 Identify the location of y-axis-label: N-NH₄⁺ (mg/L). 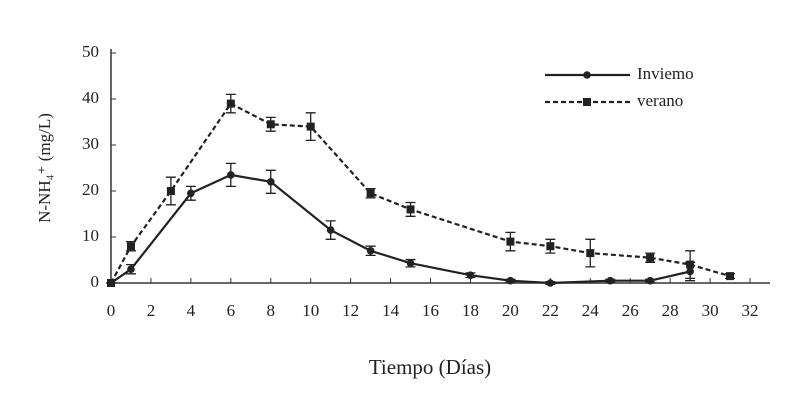
(44, 168).